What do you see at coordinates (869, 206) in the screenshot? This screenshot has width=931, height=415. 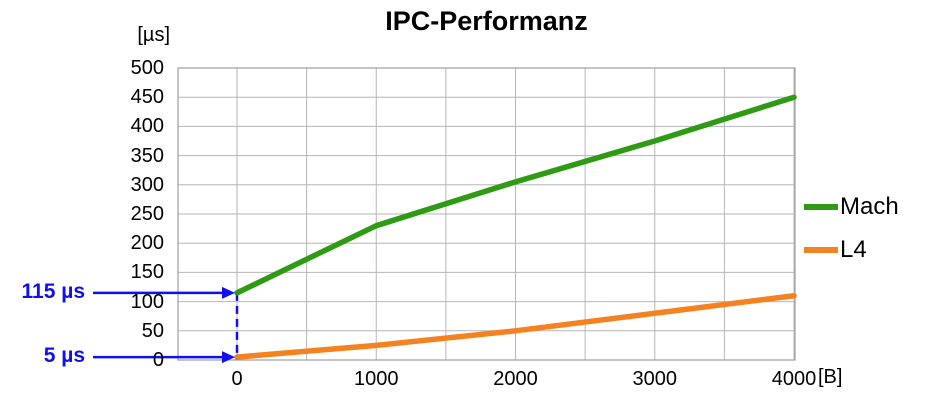 I see `legend-label: Mach` at bounding box center [869, 206].